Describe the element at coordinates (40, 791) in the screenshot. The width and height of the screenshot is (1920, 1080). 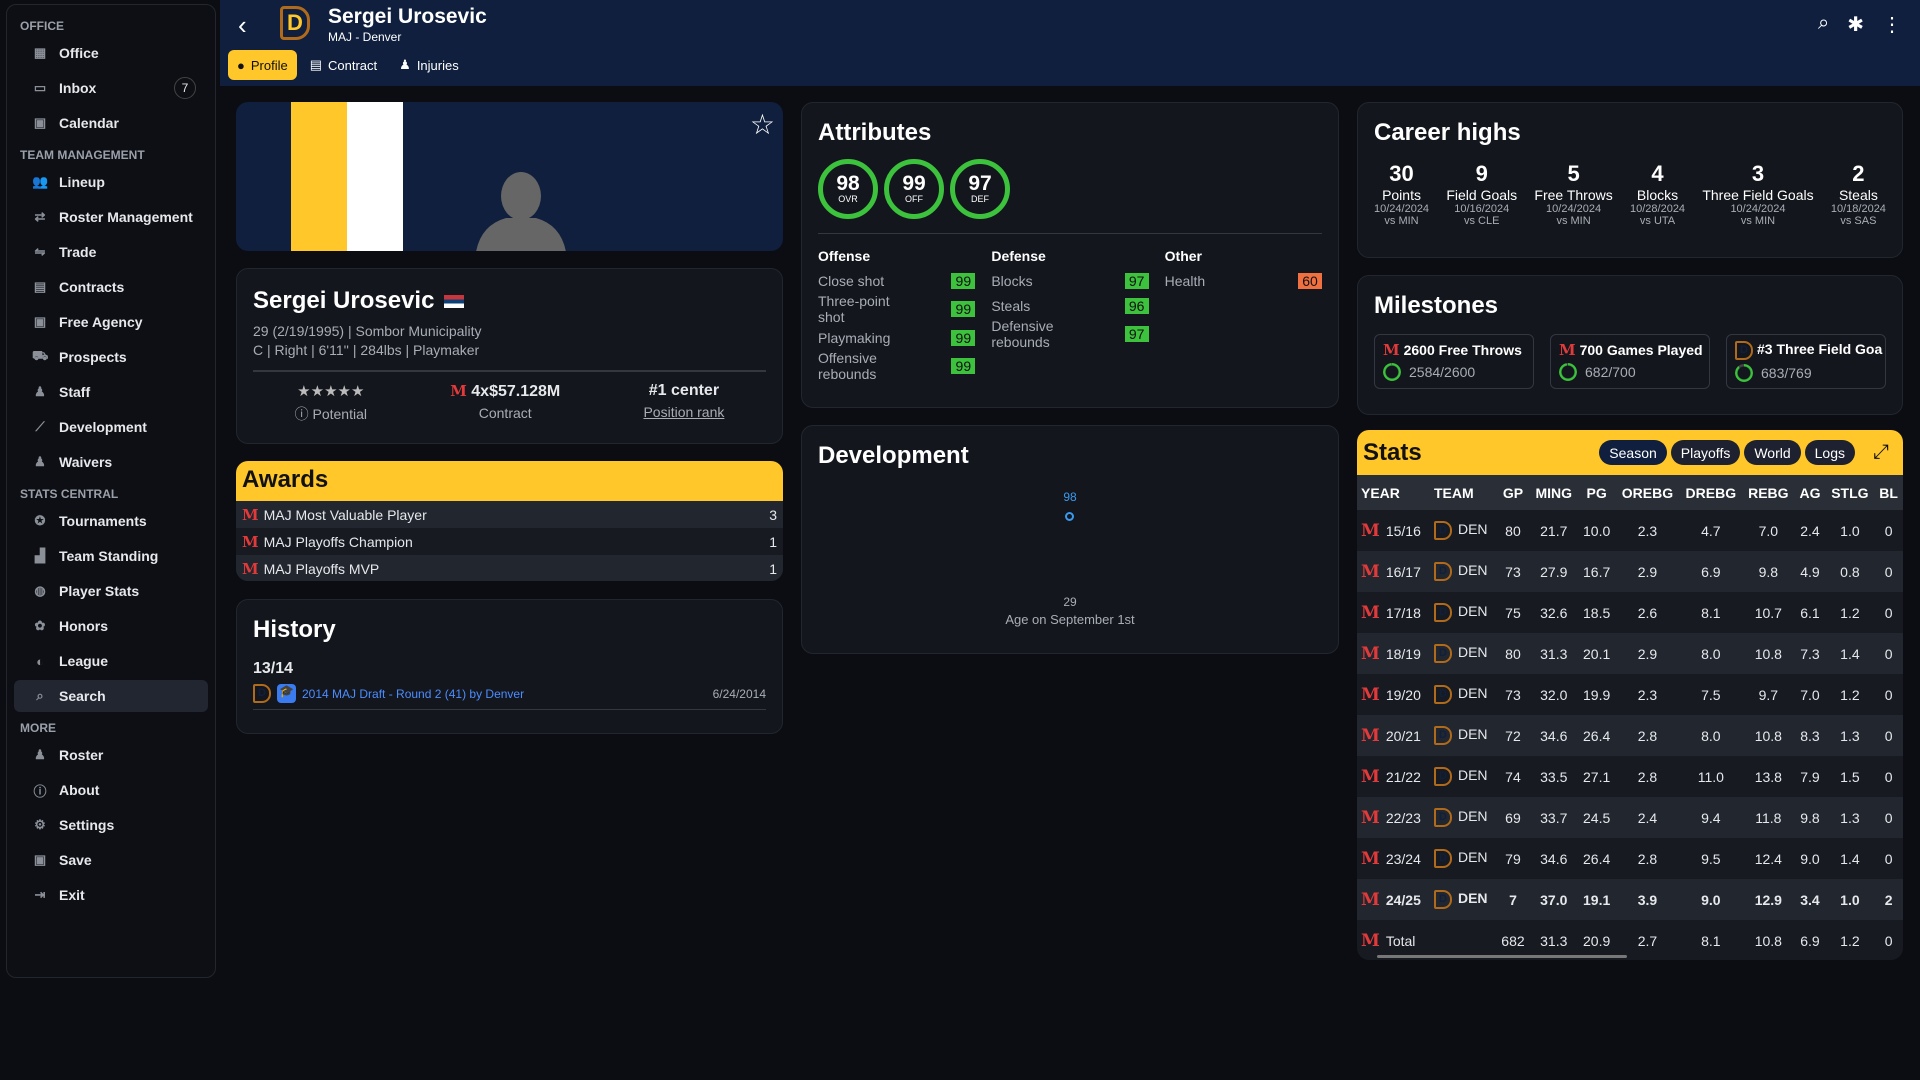
I see `info-icon: ⓘ` at that location.